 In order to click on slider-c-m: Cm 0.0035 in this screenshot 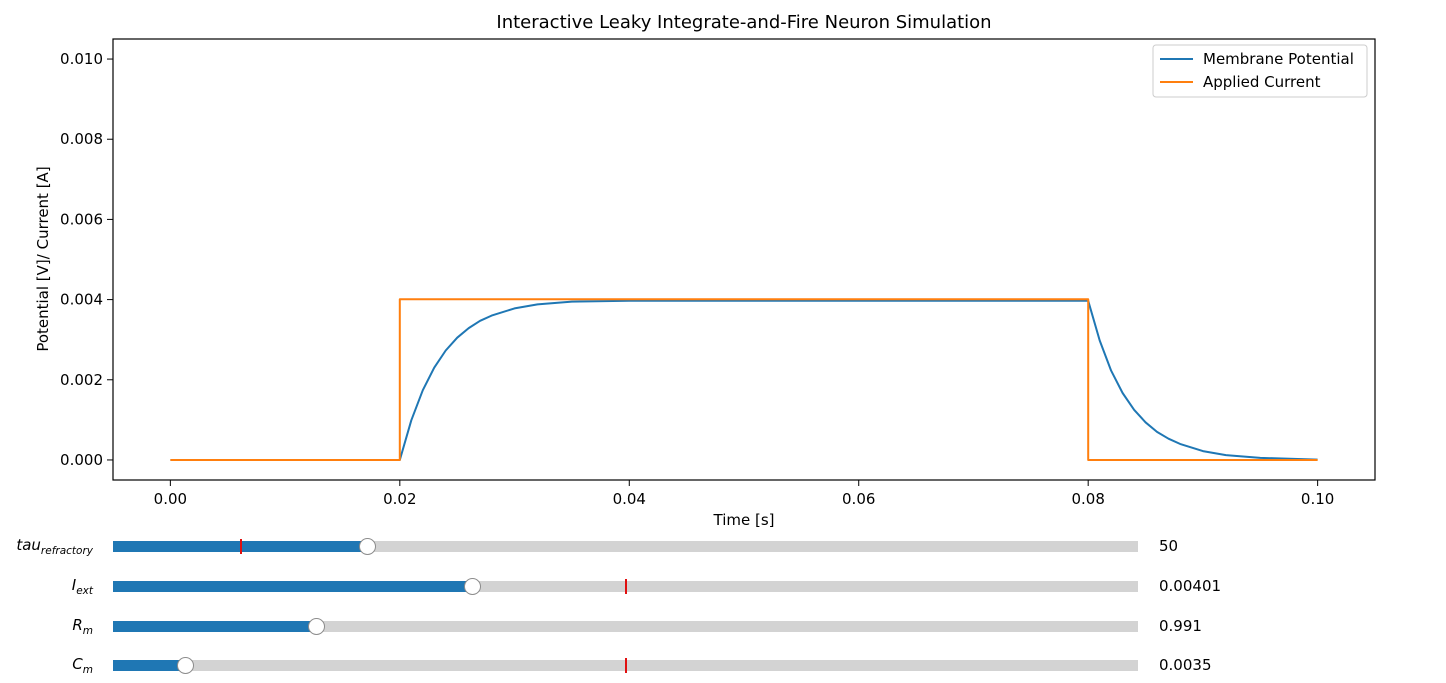, I will do `click(723, 666)`.